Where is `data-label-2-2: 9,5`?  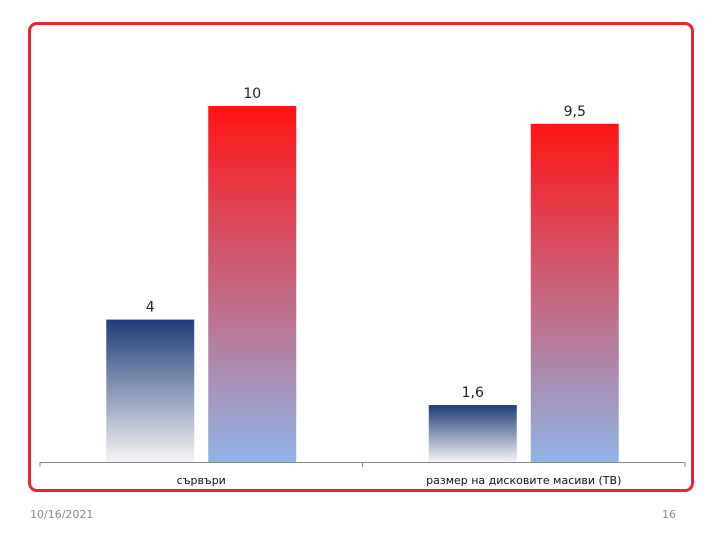
data-label-2-2: 9,5 is located at coordinates (575, 112).